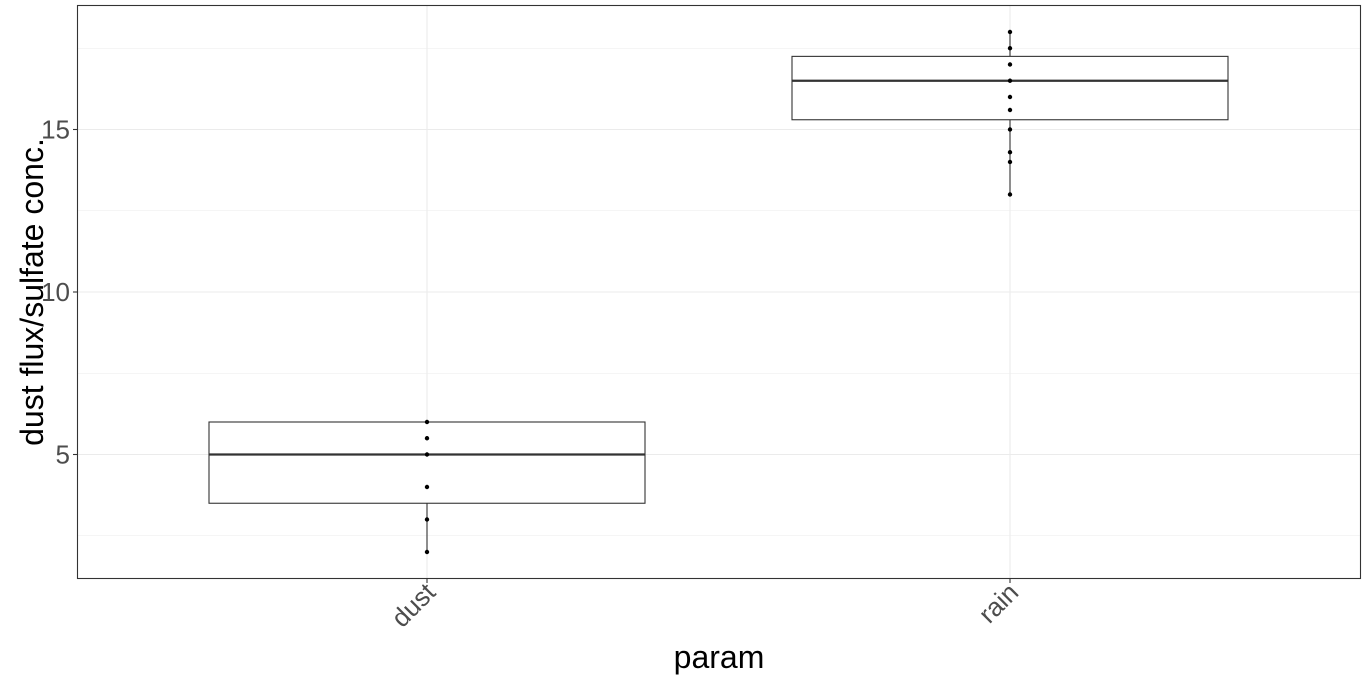 This screenshot has height=681, width=1366. I want to click on y-axis-ticks: 5 10 15, so click(59, 292).